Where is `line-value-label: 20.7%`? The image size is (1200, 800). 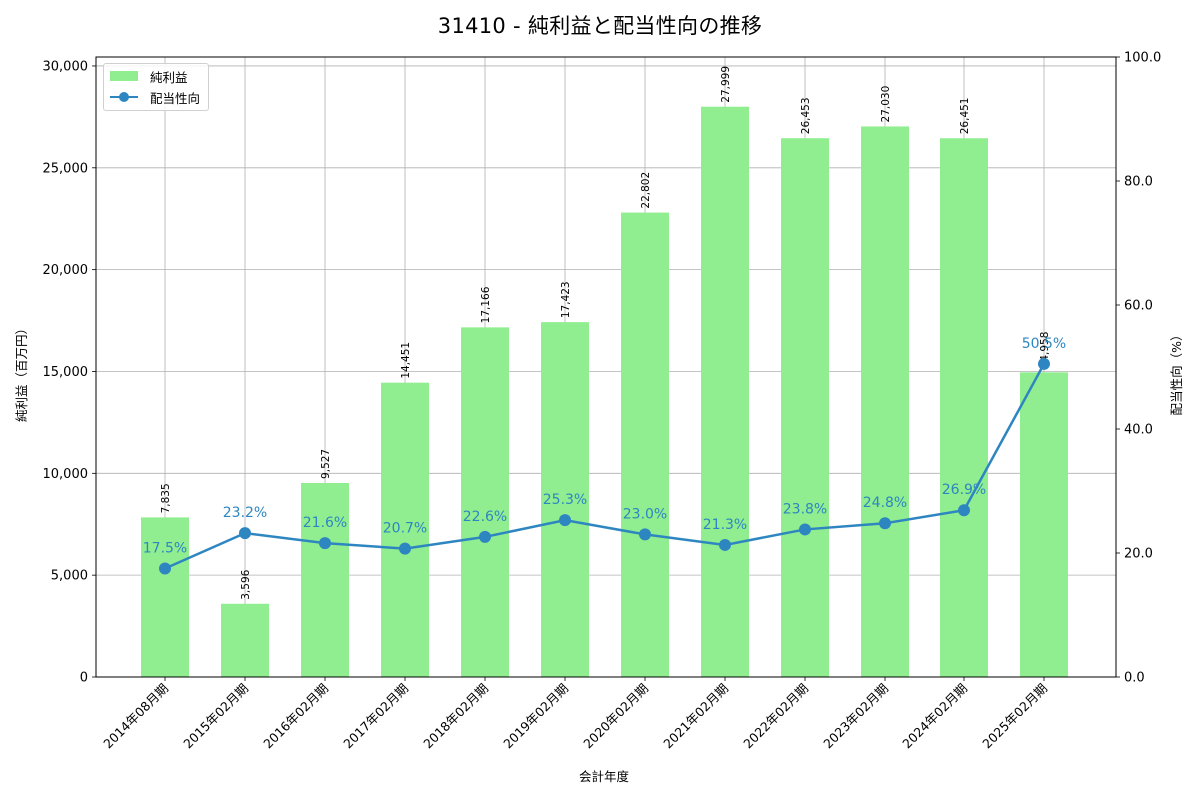
line-value-label: 20.7% is located at coordinates (405, 529).